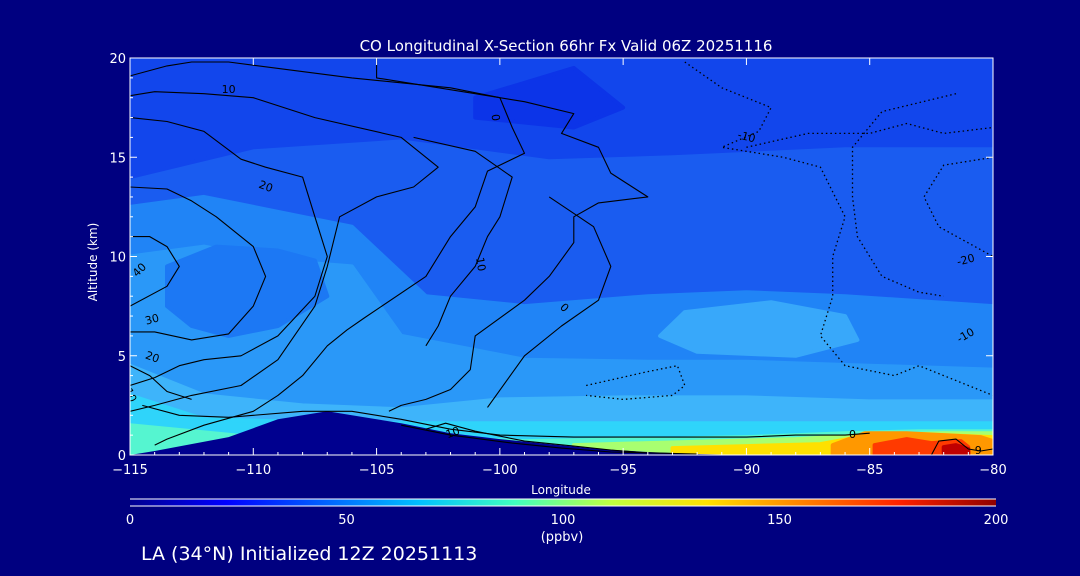 This screenshot has width=1080, height=576. What do you see at coordinates (965, 259) in the screenshot?
I see `contour-label-13: -20` at bounding box center [965, 259].